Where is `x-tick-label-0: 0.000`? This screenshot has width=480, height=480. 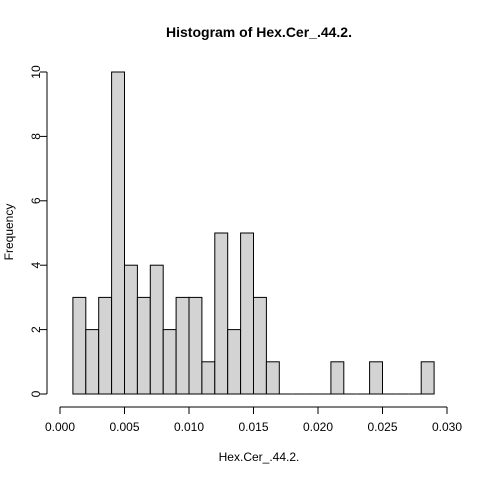 x-tick-label-0: 0.000 is located at coordinates (60, 427).